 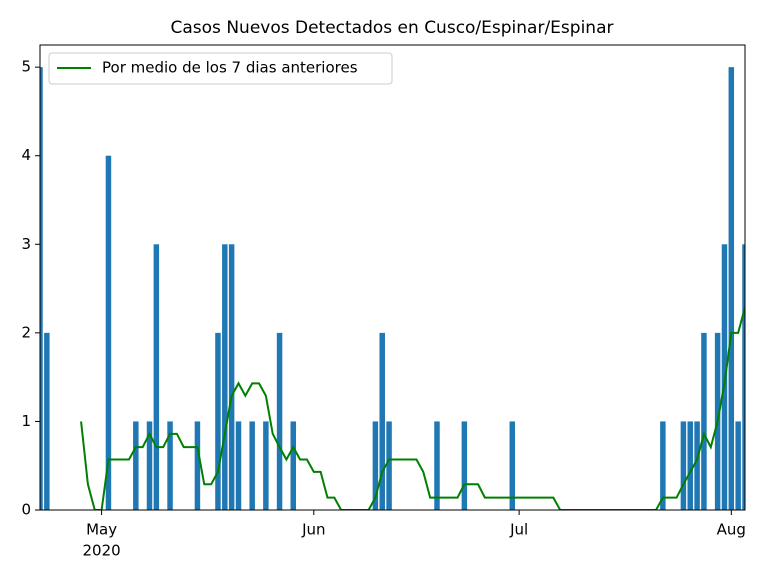 What do you see at coordinates (26, 155) in the screenshot?
I see `y-tick-label: 4` at bounding box center [26, 155].